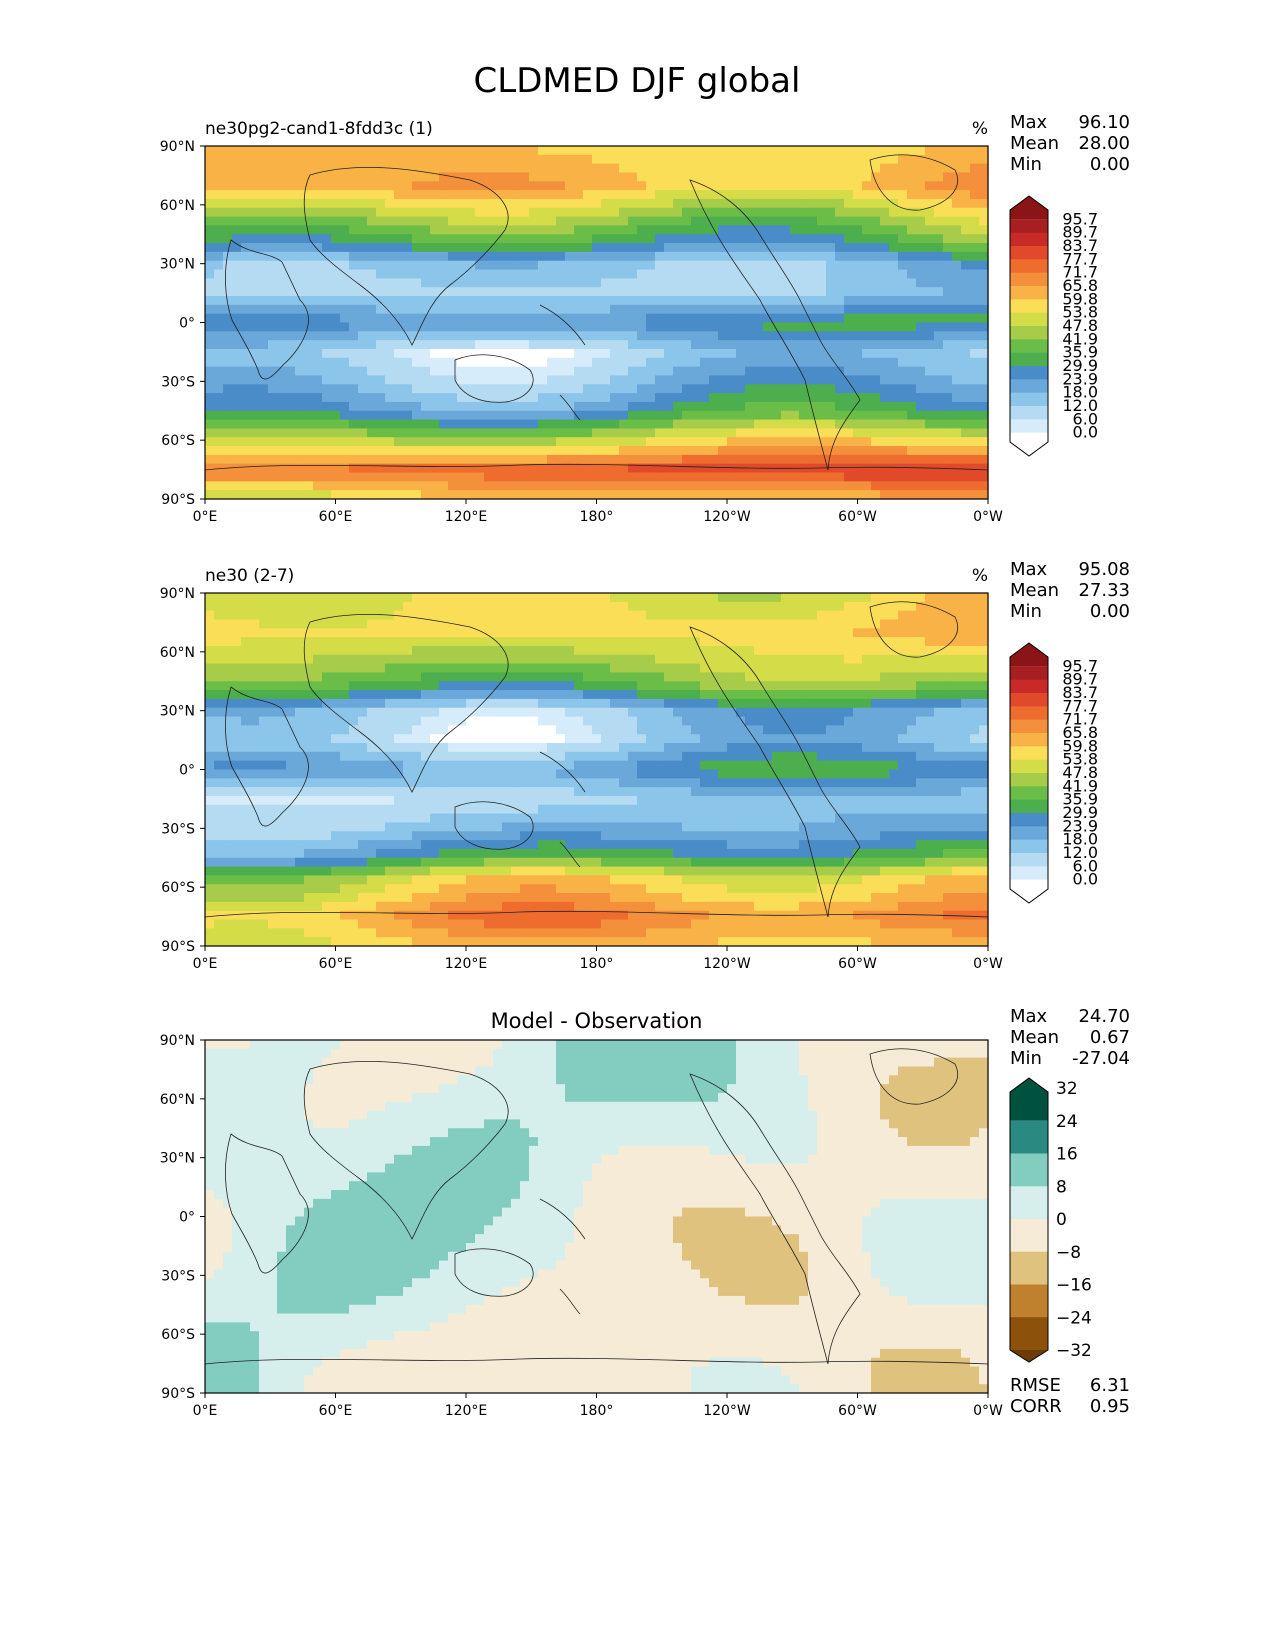 The width and height of the screenshot is (1275, 1650). I want to click on colorbar-tick-label: 59.8, so click(1080, 298).